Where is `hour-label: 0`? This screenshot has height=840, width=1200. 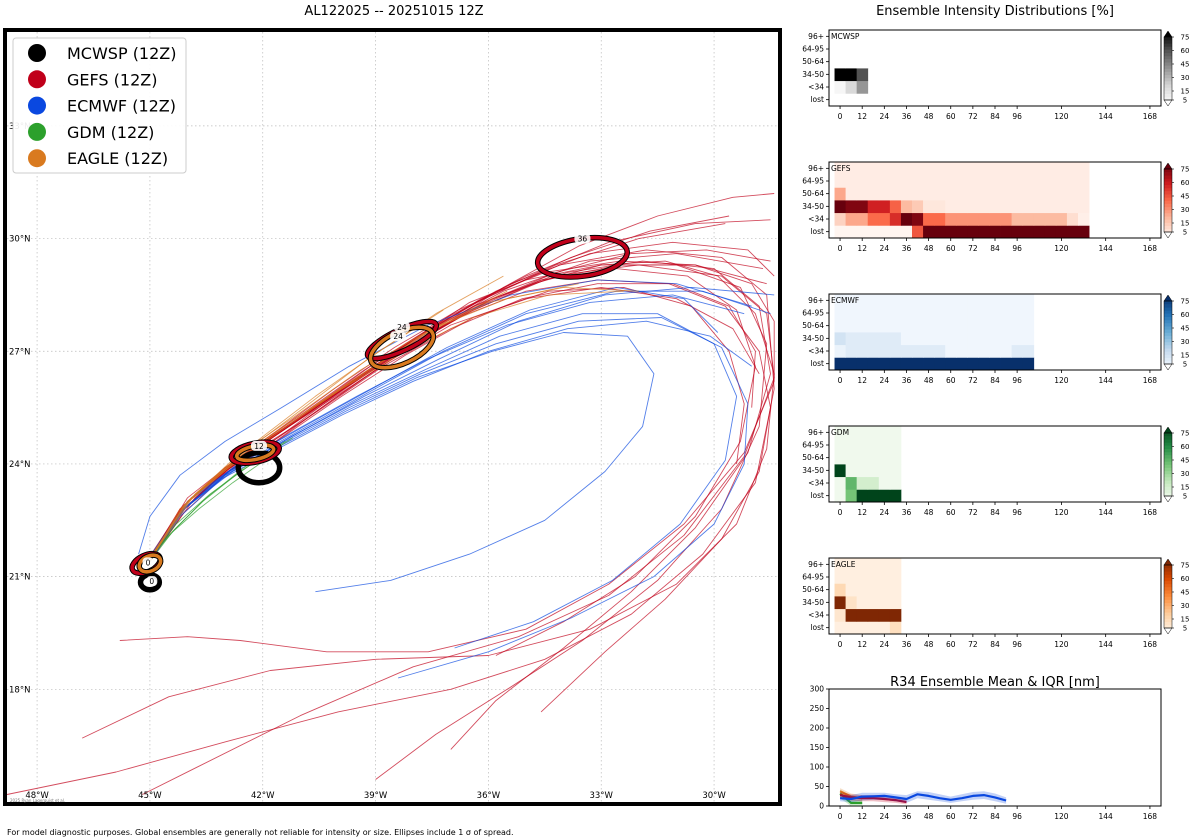 hour-label: 0 is located at coordinates (151, 581).